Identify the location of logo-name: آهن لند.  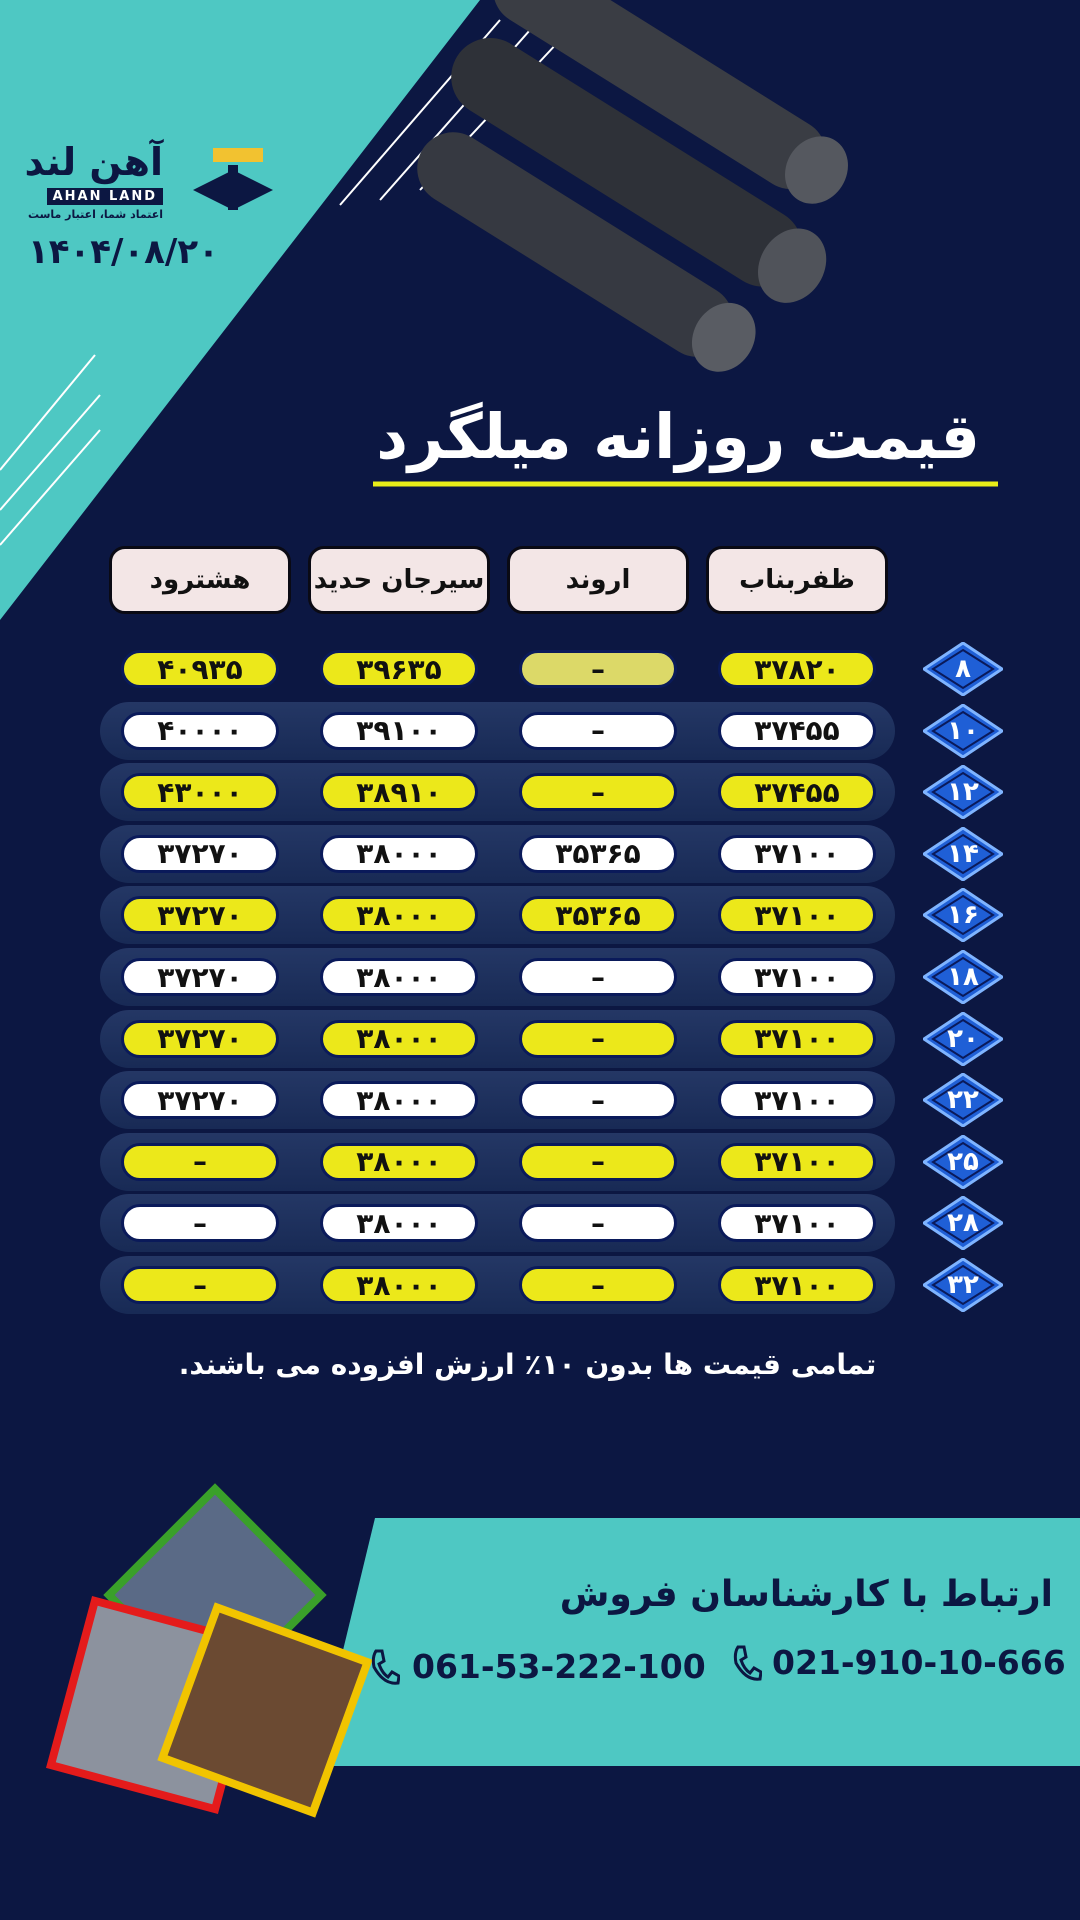
(93, 162).